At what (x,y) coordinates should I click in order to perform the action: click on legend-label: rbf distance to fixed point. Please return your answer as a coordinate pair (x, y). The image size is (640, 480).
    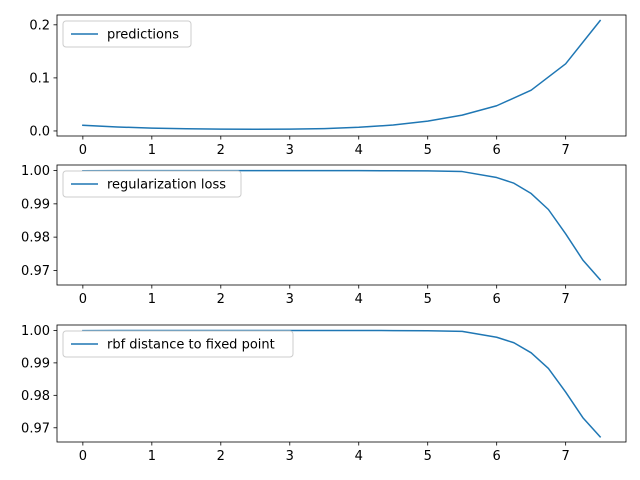
    Looking at the image, I should click on (191, 345).